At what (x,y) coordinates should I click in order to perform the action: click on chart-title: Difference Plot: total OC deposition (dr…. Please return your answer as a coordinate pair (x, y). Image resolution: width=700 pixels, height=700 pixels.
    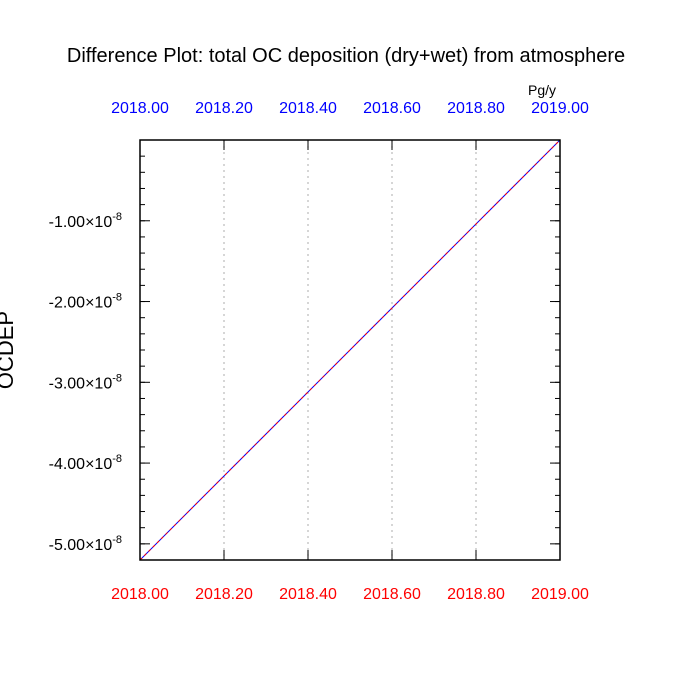
    Looking at the image, I should click on (346, 56).